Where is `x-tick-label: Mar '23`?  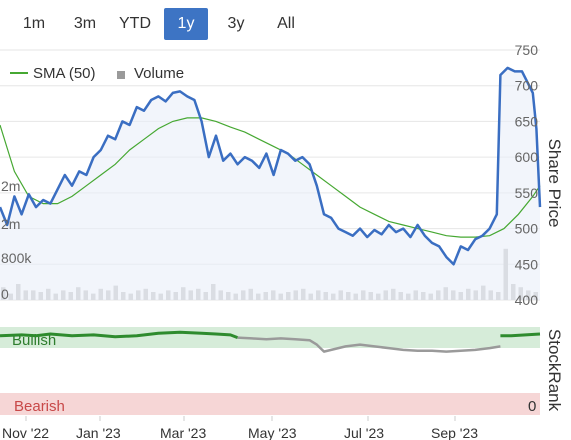
x-tick-label: Mar '23 is located at coordinates (183, 432).